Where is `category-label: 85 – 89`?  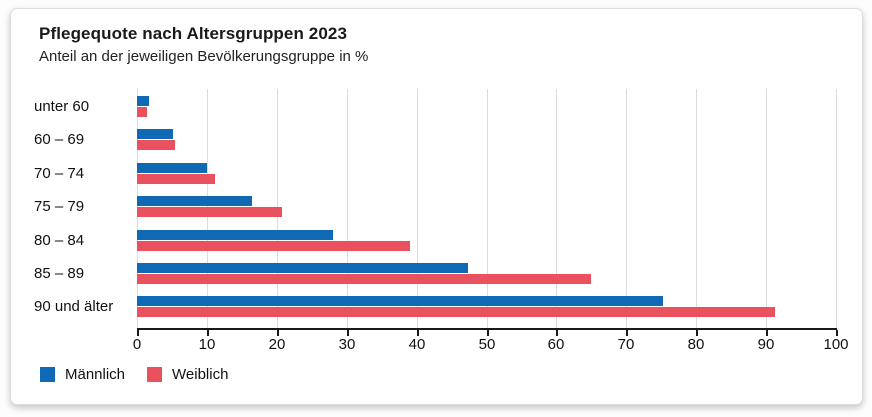 category-label: 85 – 89 is located at coordinates (59, 273).